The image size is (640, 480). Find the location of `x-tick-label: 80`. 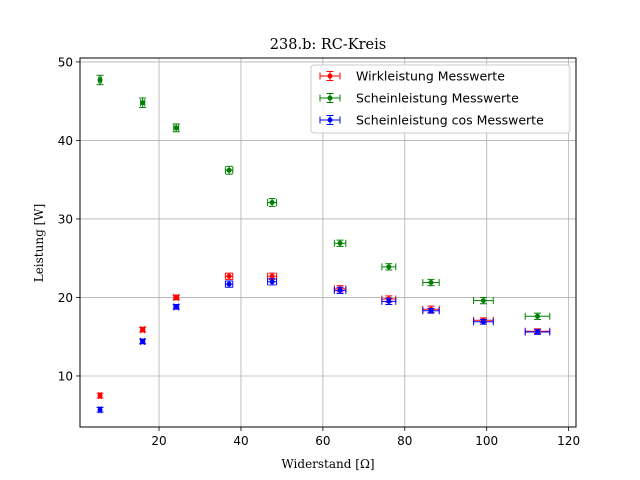

x-tick-label: 80 is located at coordinates (404, 441).